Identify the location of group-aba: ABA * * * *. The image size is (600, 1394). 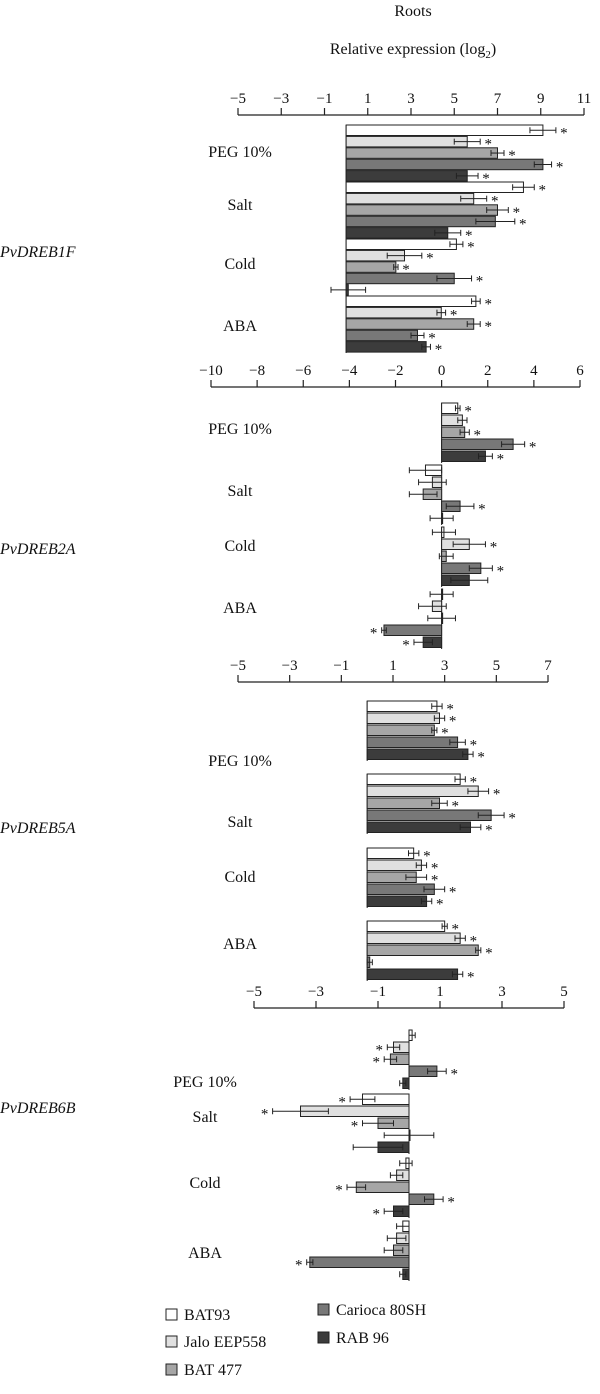
(358, 952).